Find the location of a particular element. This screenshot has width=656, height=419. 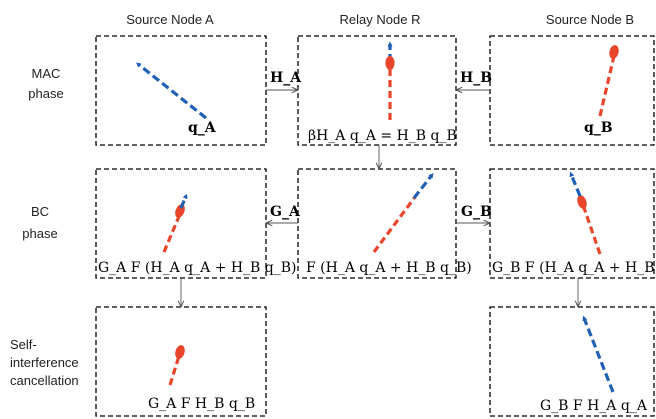

signal-b-bc-red is located at coordinates (591, 229).